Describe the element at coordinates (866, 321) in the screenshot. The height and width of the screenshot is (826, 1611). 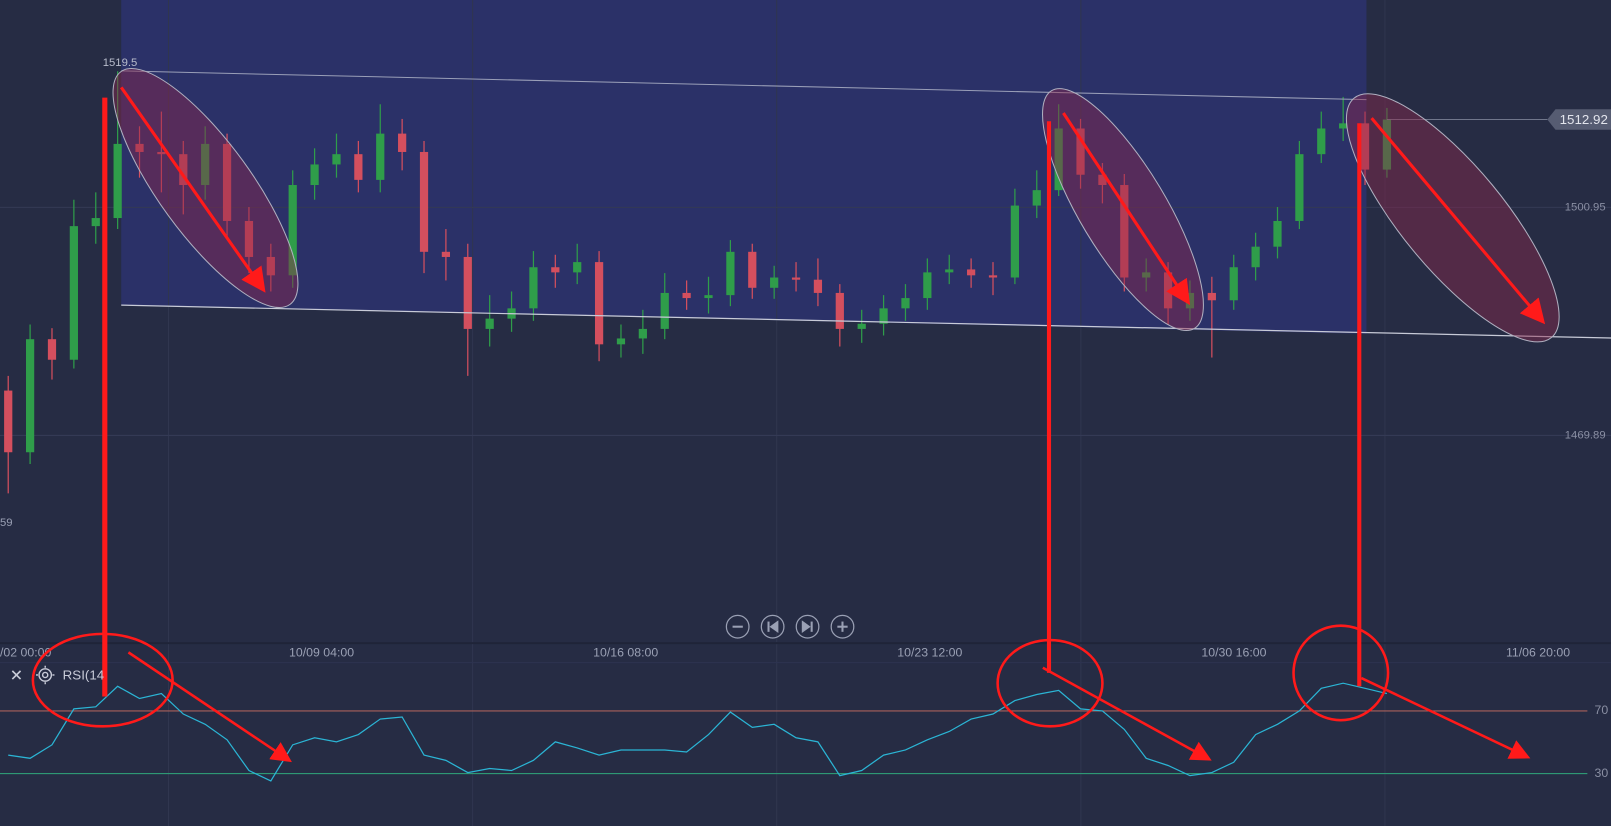
I see `trend-line` at that location.